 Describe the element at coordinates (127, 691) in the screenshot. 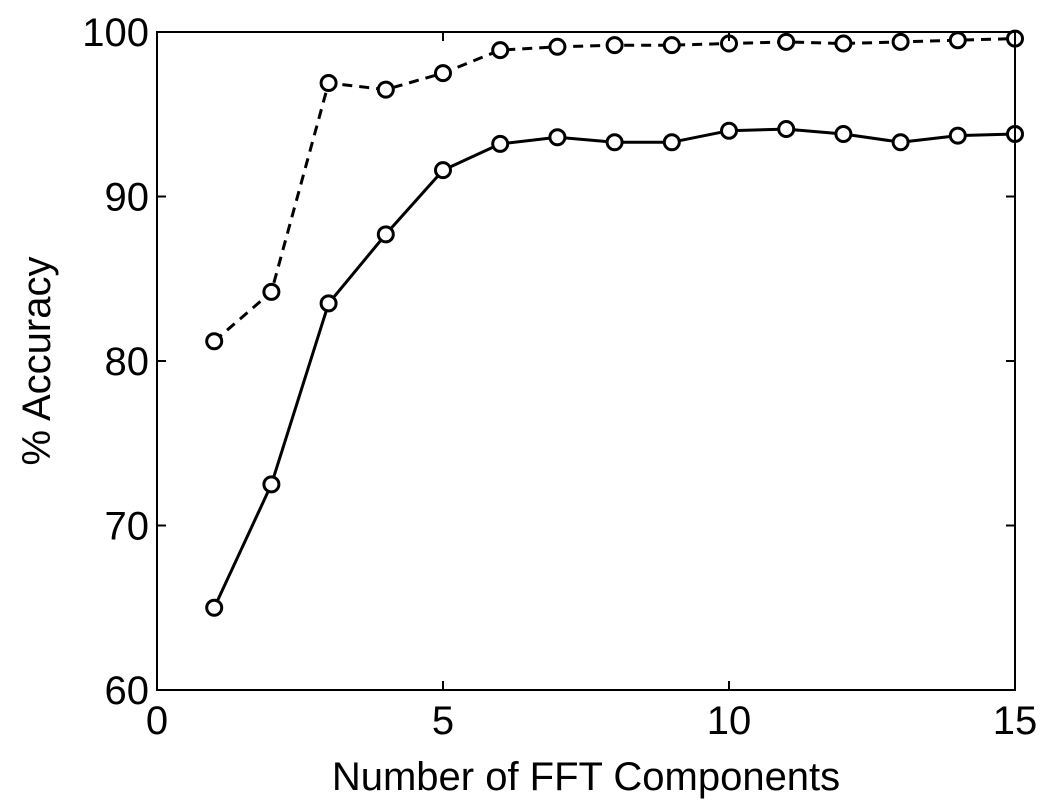

I see `y-tick-label: 60` at that location.